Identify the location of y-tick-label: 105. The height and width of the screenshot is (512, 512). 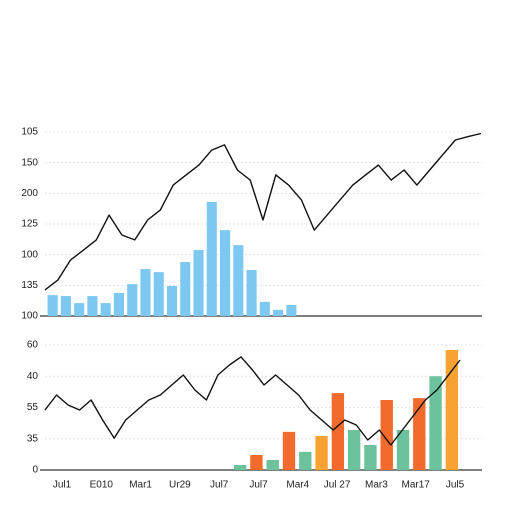
(29, 132).